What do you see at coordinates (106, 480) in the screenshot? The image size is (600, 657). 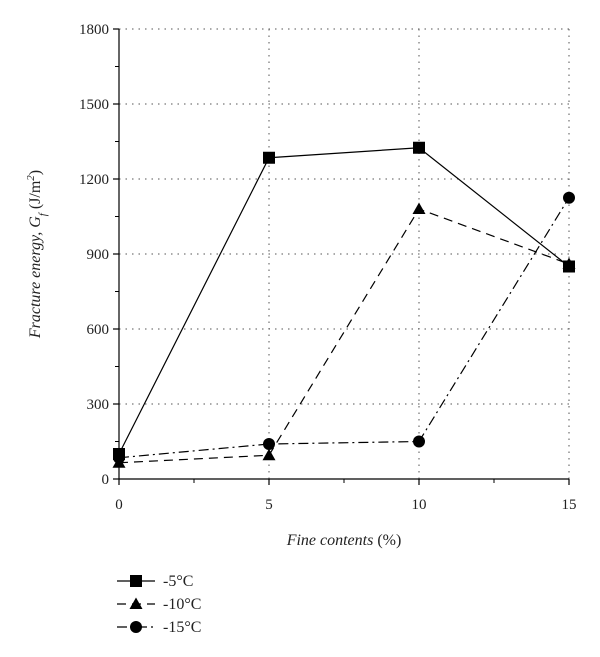 I see `y-tick-label: 0` at bounding box center [106, 480].